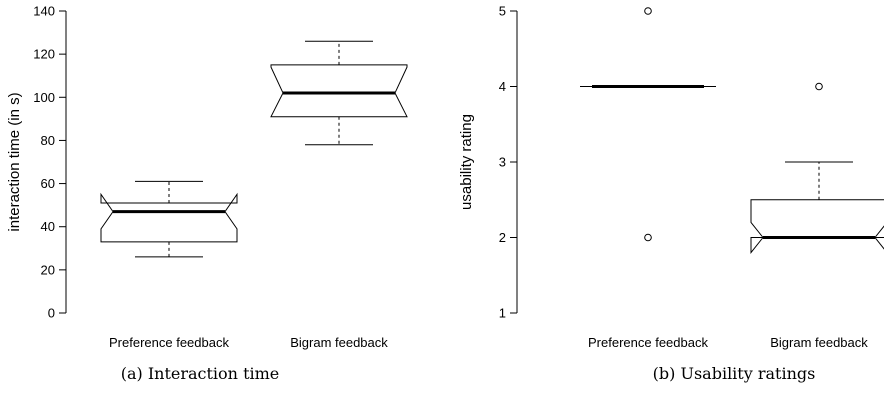  What do you see at coordinates (502, 313) in the screenshot?
I see `y-tick-label: 1` at bounding box center [502, 313].